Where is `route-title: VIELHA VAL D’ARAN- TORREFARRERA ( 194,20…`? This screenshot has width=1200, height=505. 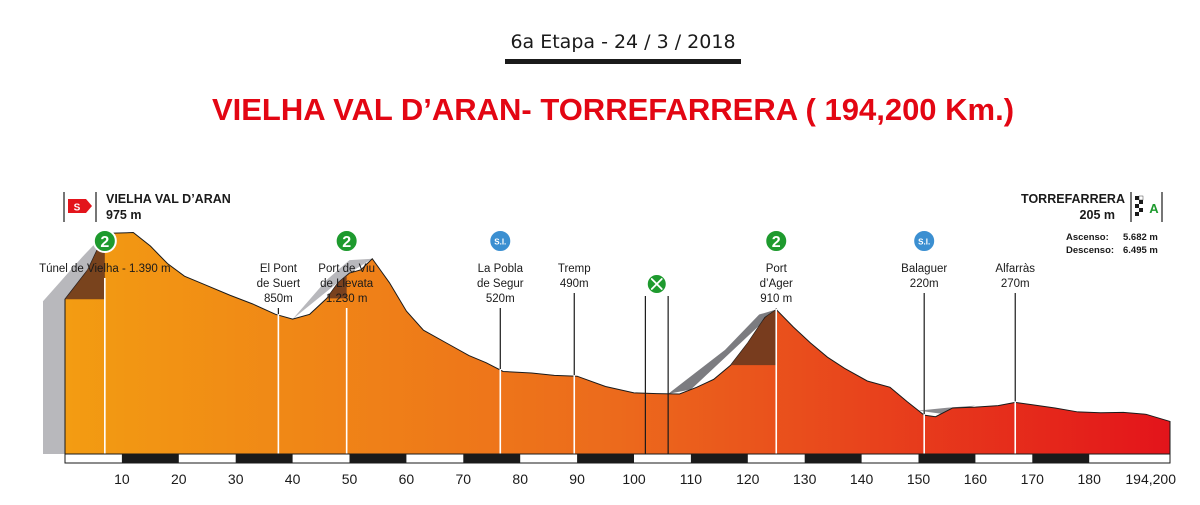 route-title: VIELHA VAL D’ARAN- TORREFARRERA ( 194,20… is located at coordinates (613, 109).